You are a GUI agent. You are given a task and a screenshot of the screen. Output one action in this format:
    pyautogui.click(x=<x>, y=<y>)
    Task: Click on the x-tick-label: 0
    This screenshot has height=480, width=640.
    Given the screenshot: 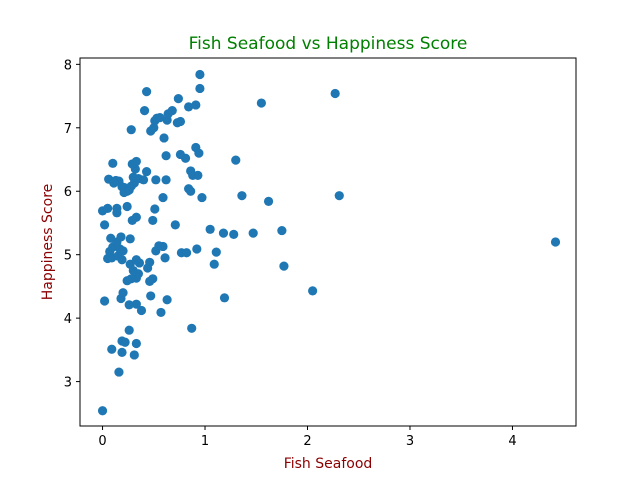 What is the action you would take?
    pyautogui.click(x=102, y=441)
    